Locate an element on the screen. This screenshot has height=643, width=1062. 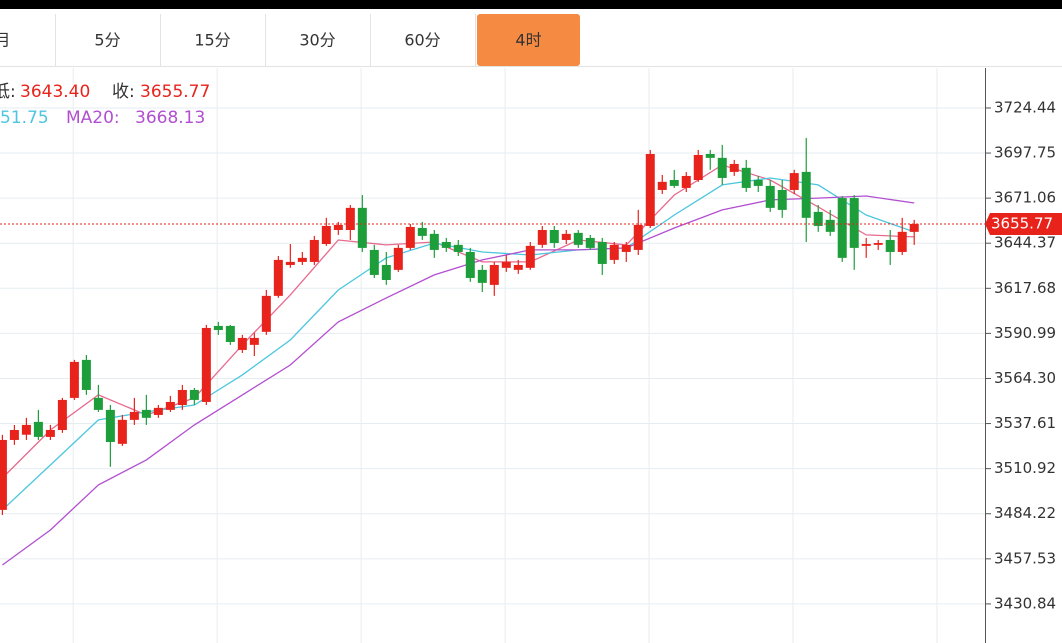
y-tick-label: 3430.84 is located at coordinates (1025, 603).